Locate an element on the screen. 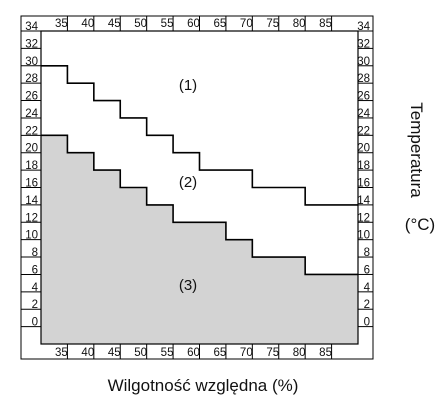  y-tick-label-left: 30 is located at coordinates (31, 62).